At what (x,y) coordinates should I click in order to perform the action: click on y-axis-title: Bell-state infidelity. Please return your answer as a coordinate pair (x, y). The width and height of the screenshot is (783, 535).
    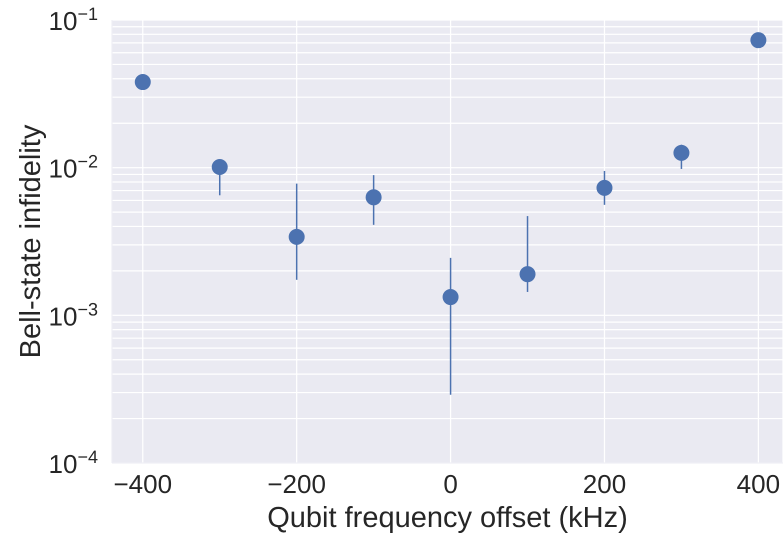
    Looking at the image, I should click on (31, 241).